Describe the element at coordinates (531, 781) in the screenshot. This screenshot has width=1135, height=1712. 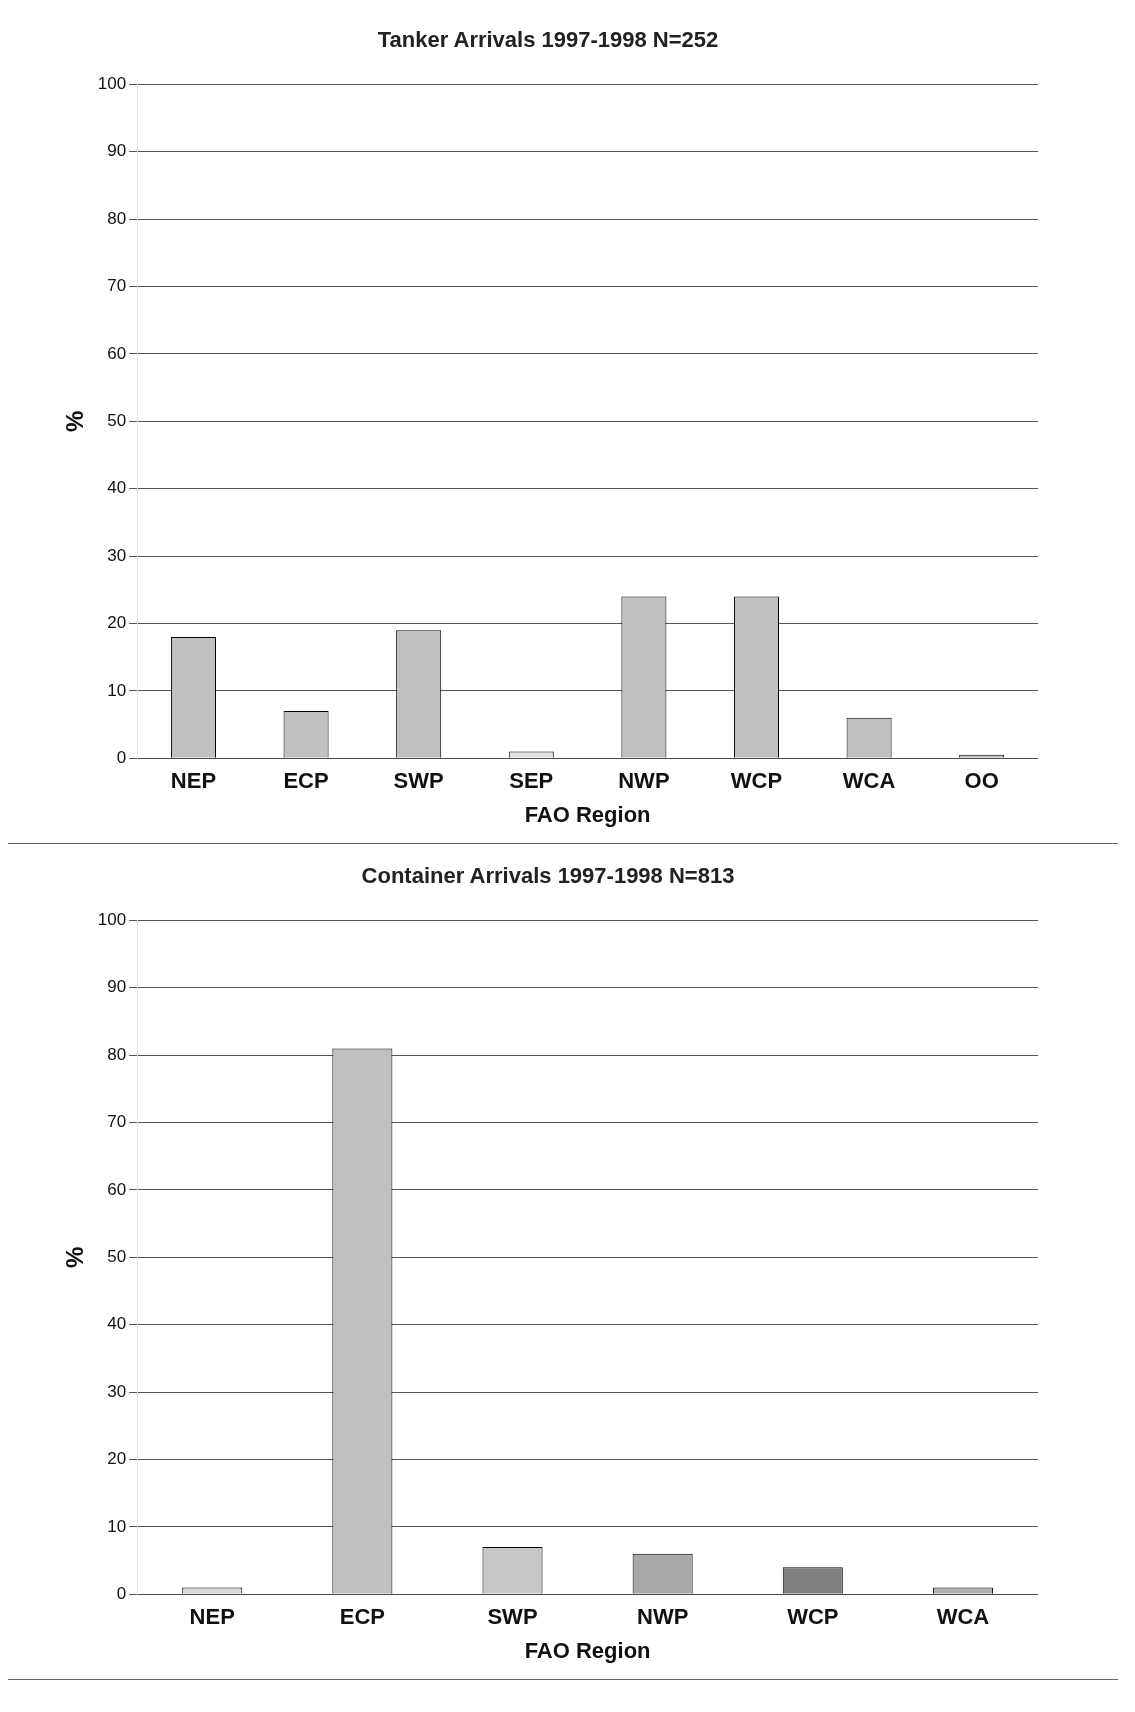
I see `x-tick-label: SEP` at that location.